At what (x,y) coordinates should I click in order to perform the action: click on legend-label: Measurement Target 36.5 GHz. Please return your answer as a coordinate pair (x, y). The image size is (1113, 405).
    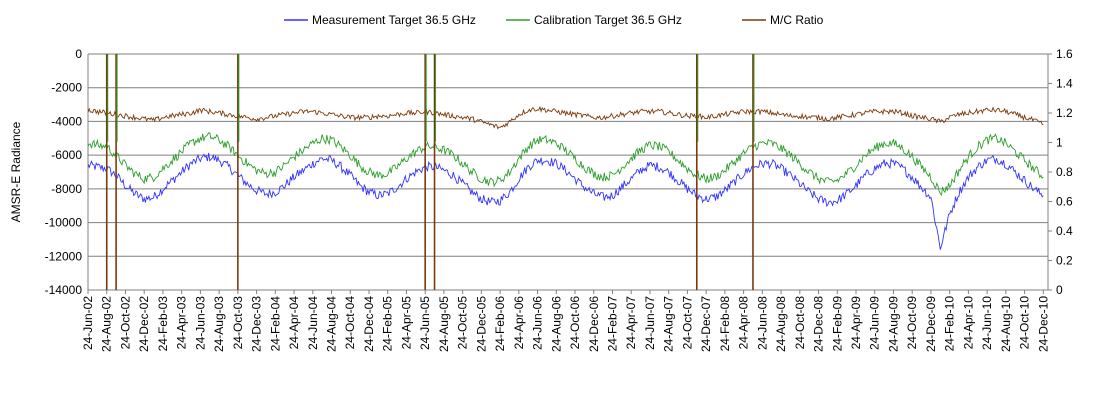
    Looking at the image, I should click on (394, 20).